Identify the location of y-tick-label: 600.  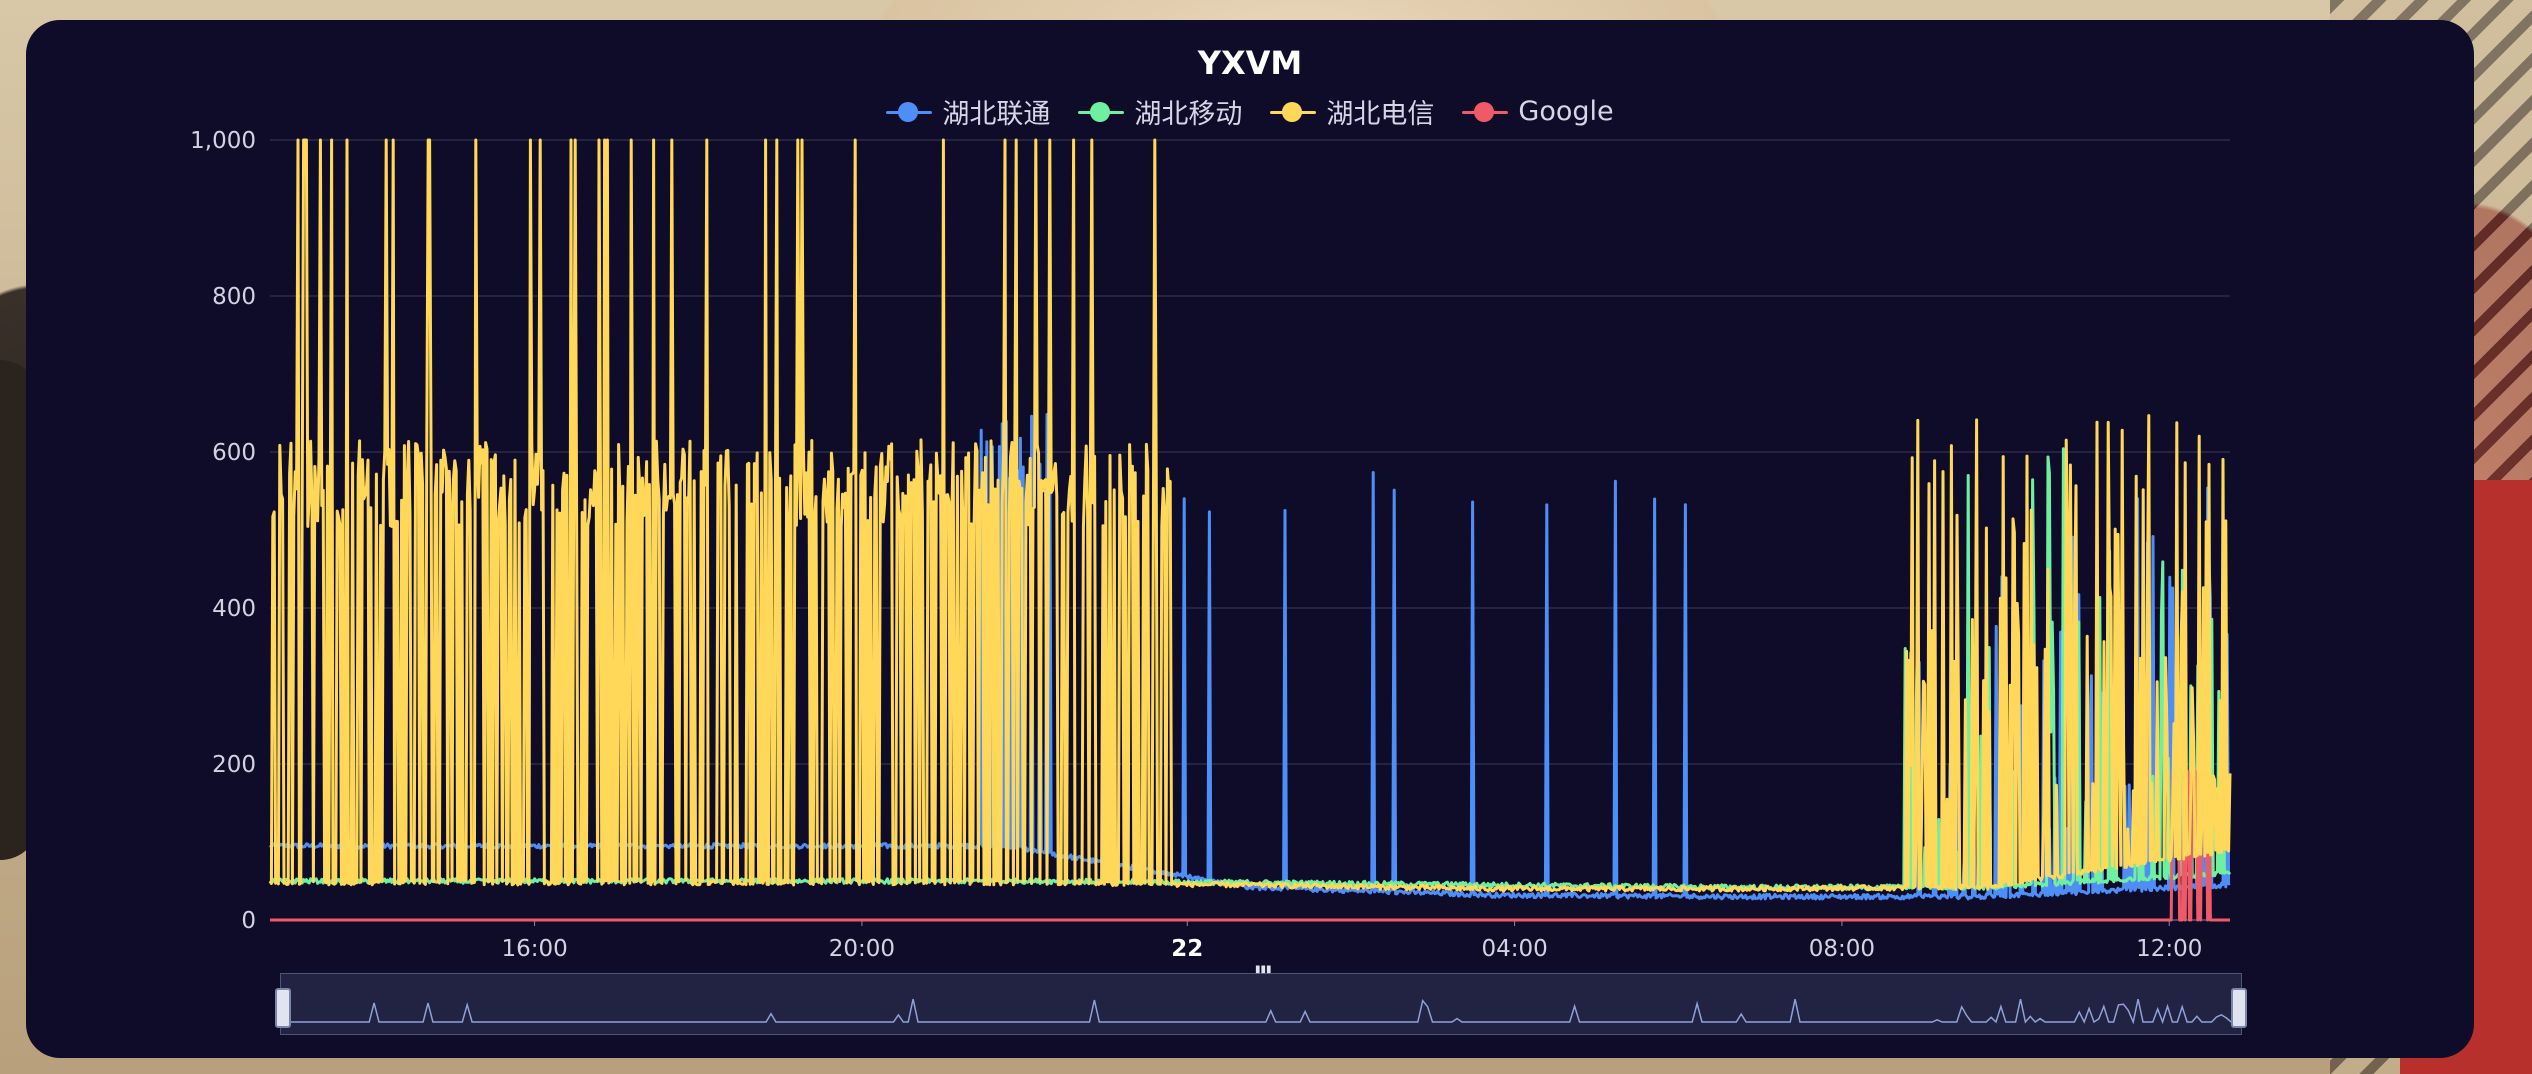
(234, 453).